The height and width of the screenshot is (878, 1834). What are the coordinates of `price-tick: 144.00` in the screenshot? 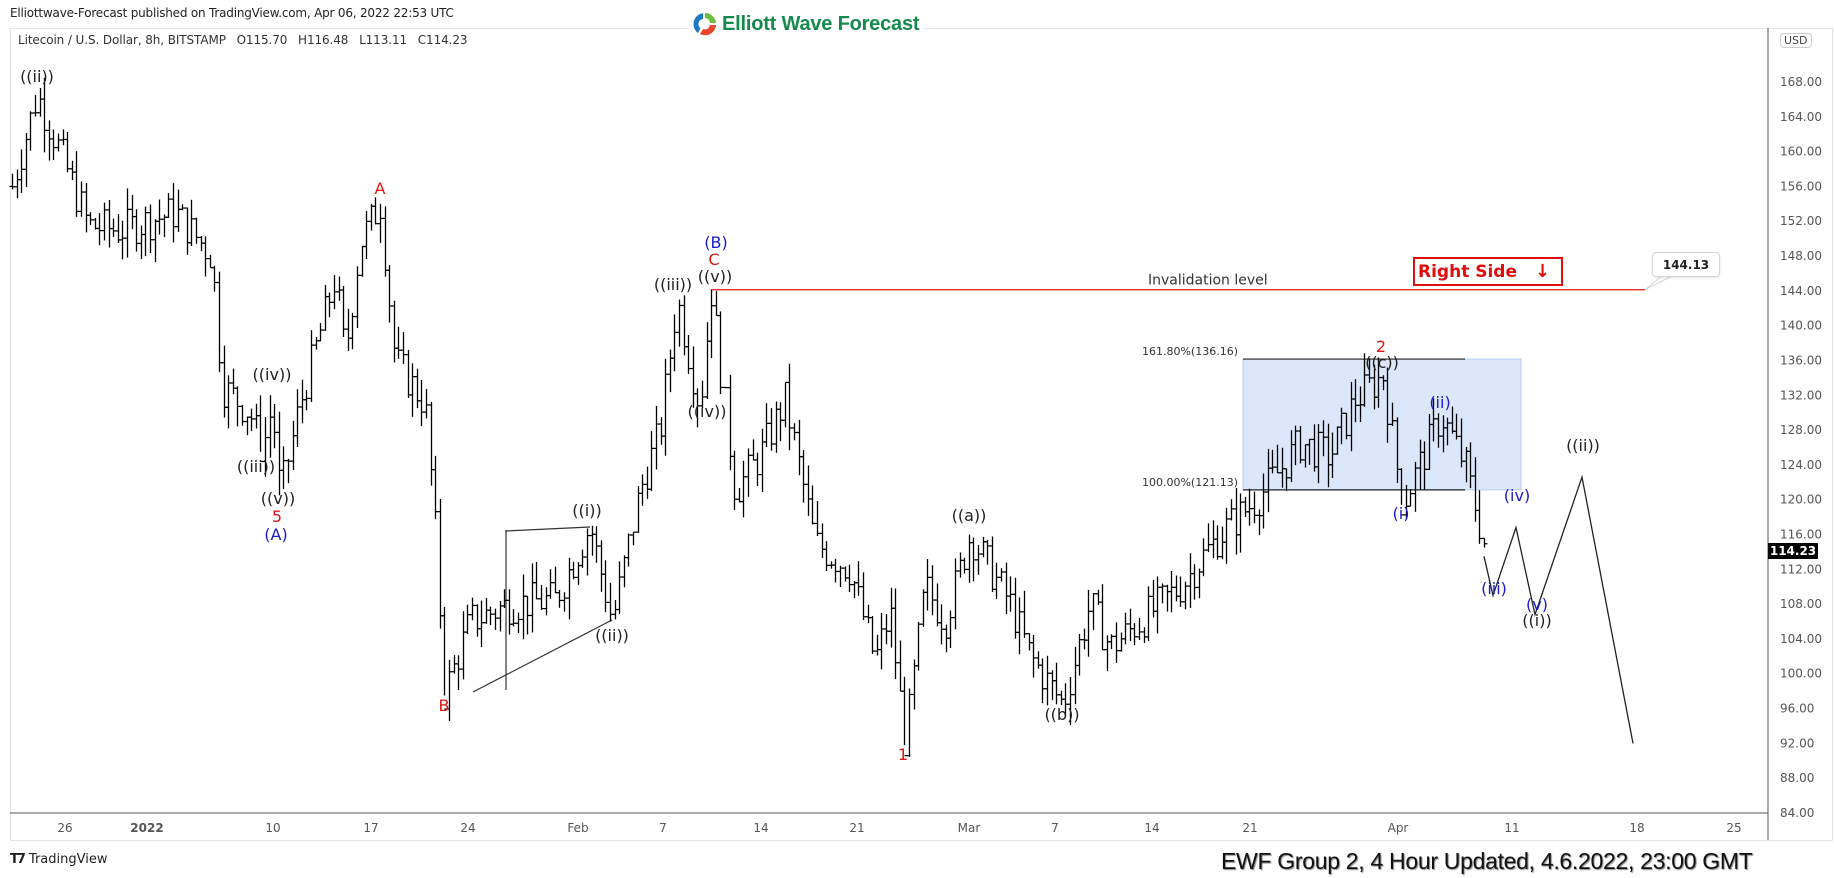 It's located at (1801, 291).